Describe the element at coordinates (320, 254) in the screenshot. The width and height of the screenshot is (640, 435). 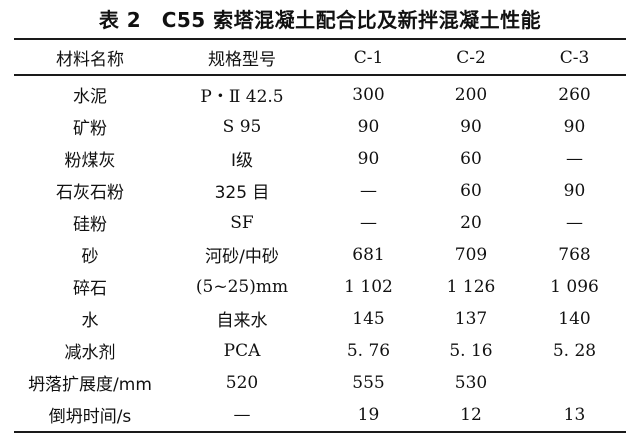
I see `table-row: 砂 河砂/中砂 681 709 768` at that location.